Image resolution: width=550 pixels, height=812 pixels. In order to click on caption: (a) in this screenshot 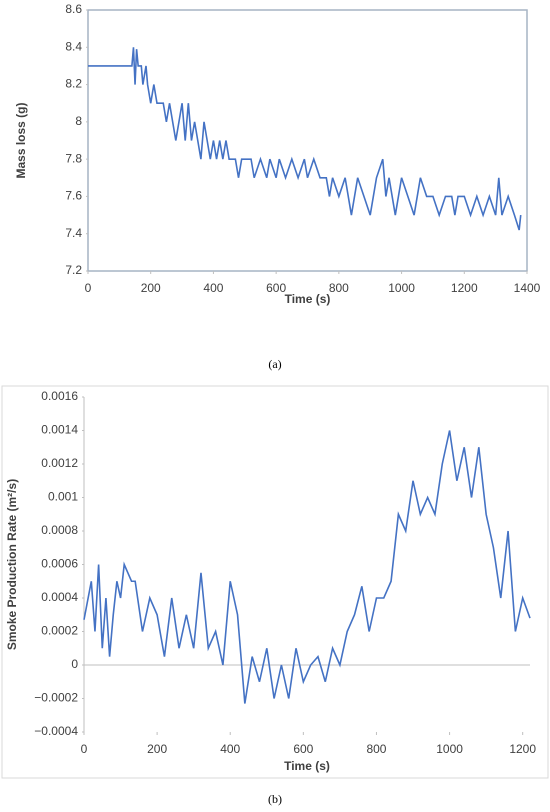, I will do `click(274, 364)`.